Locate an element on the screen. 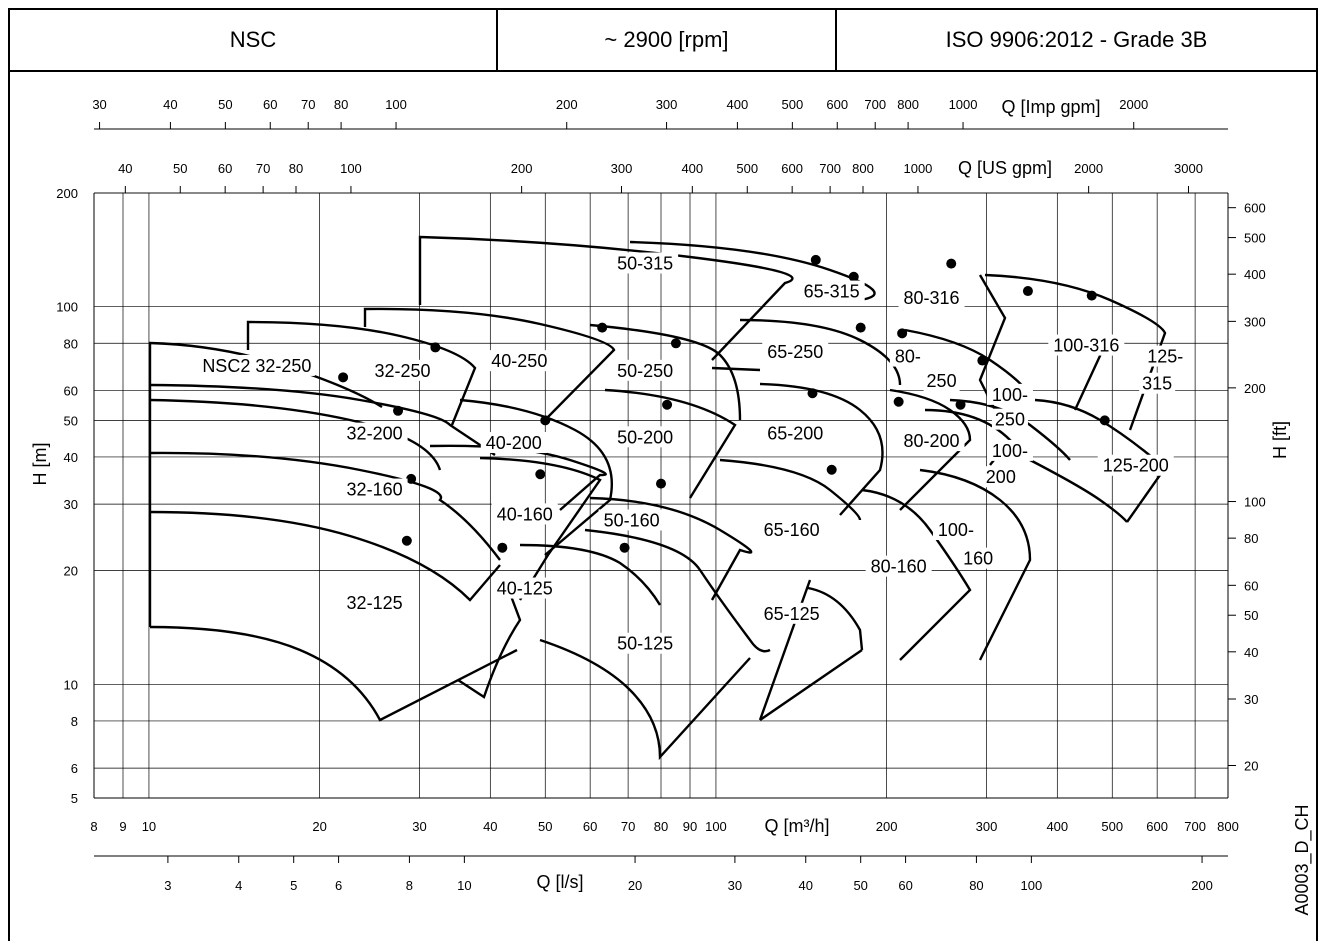 The image size is (1326, 941). x-tick-label: 800 is located at coordinates (1228, 826).